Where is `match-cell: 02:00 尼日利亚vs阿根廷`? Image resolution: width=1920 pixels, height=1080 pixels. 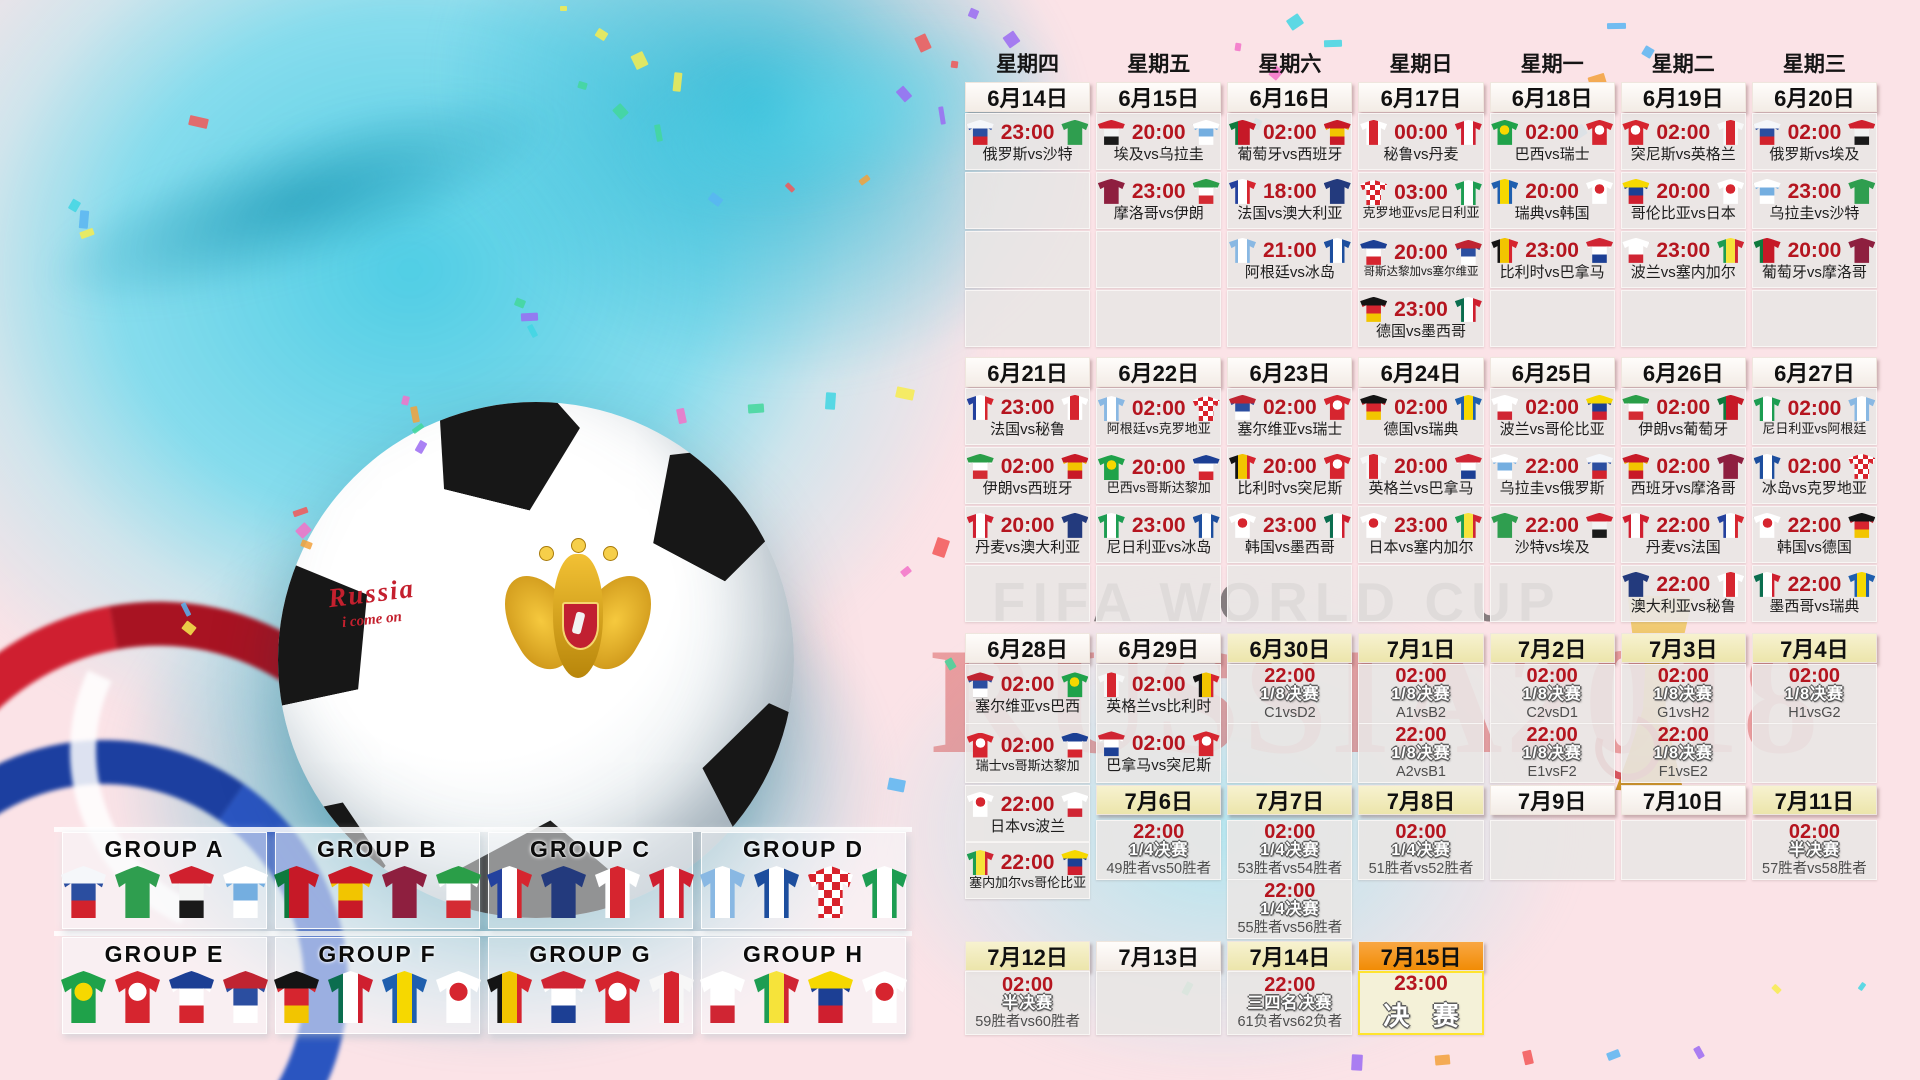 match-cell: 02:00 尼日利亚vs阿根廷 is located at coordinates (1814, 416).